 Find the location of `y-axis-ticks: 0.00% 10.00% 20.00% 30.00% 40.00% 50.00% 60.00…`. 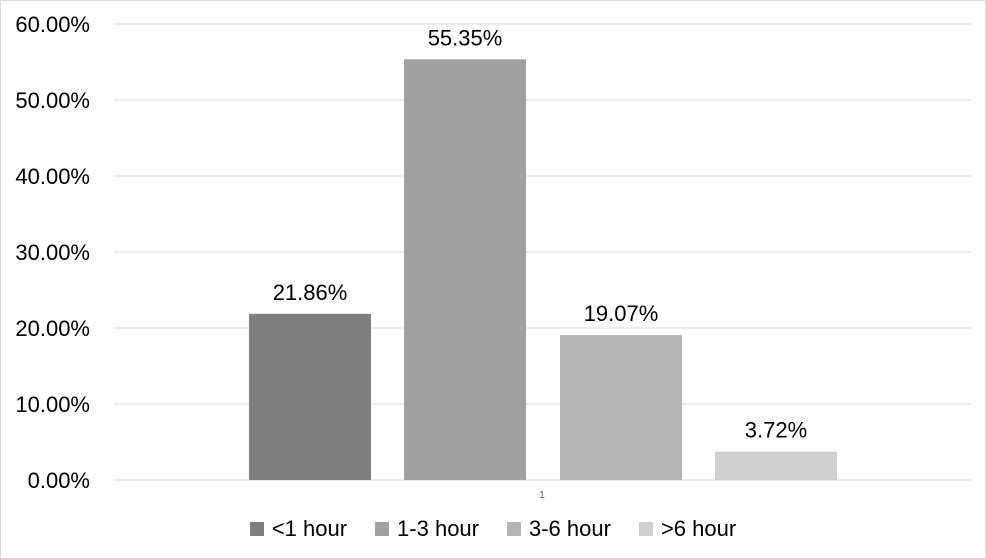

y-axis-ticks: 0.00% 10.00% 20.00% 30.00% 40.00% 50.00% 60.00… is located at coordinates (52, 252).